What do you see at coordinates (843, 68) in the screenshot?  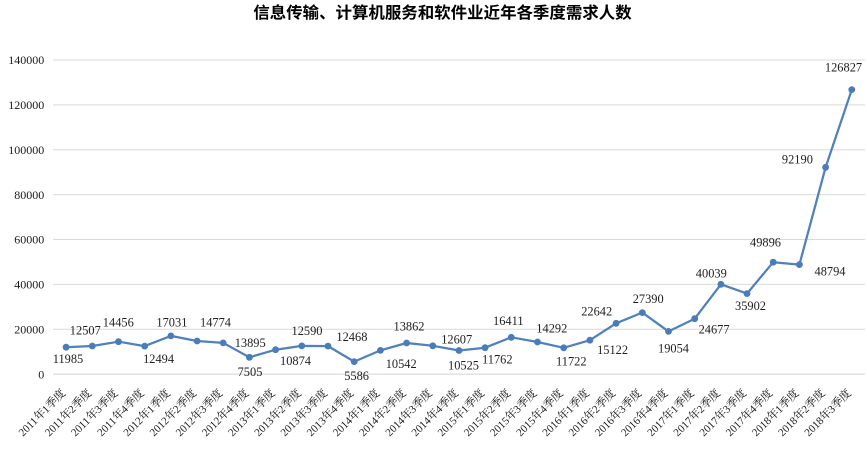 I see `svg-text: 126827` at bounding box center [843, 68].